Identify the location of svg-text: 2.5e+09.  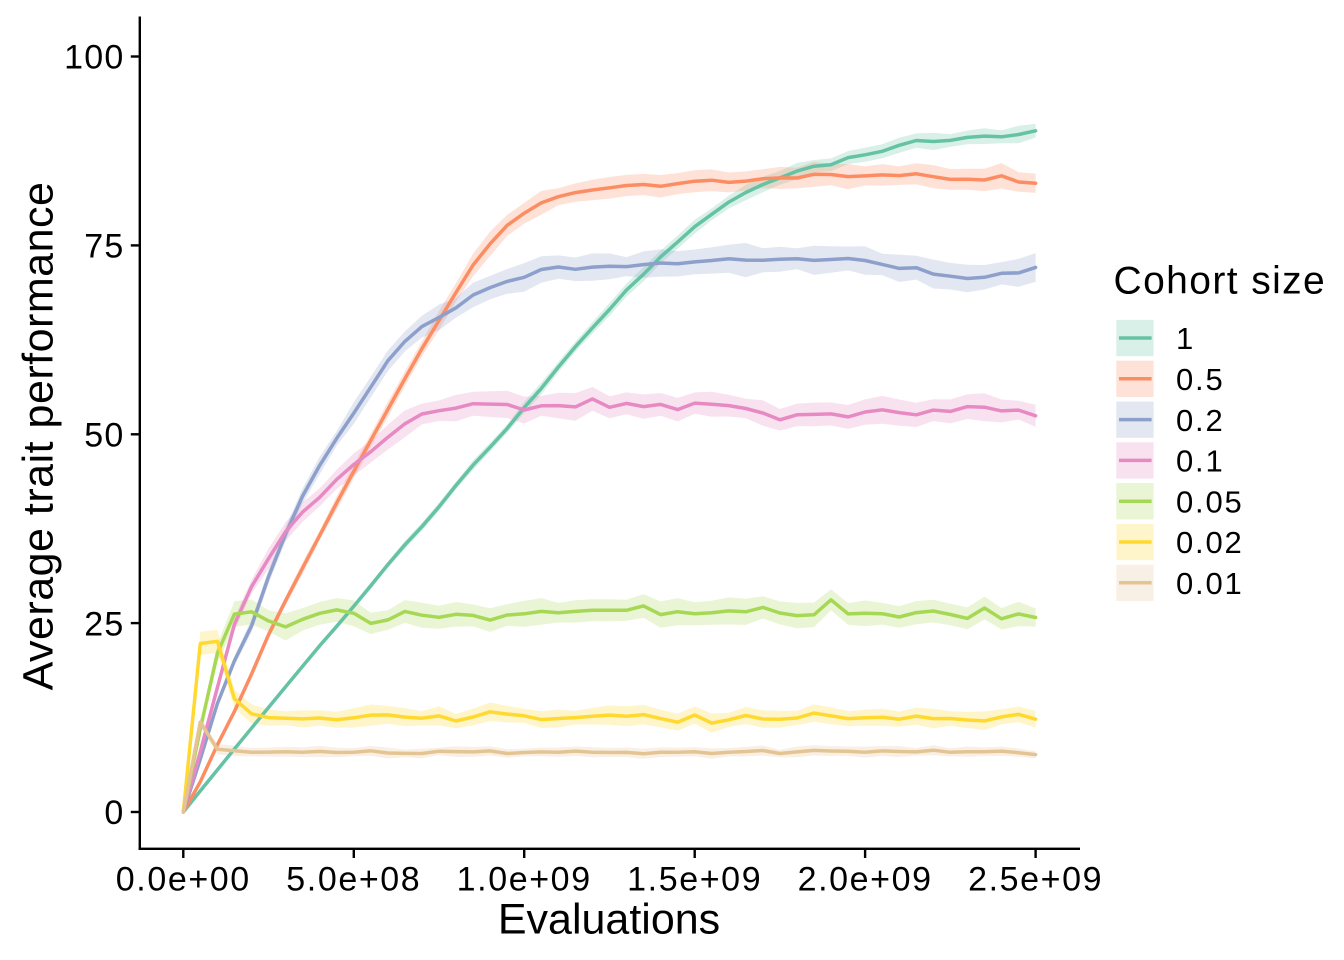
(1035, 880).